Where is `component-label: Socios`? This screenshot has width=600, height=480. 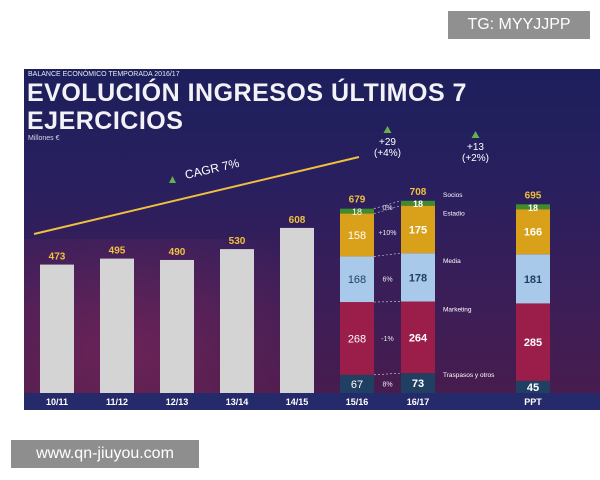
component-label: Socios is located at coordinates (453, 195).